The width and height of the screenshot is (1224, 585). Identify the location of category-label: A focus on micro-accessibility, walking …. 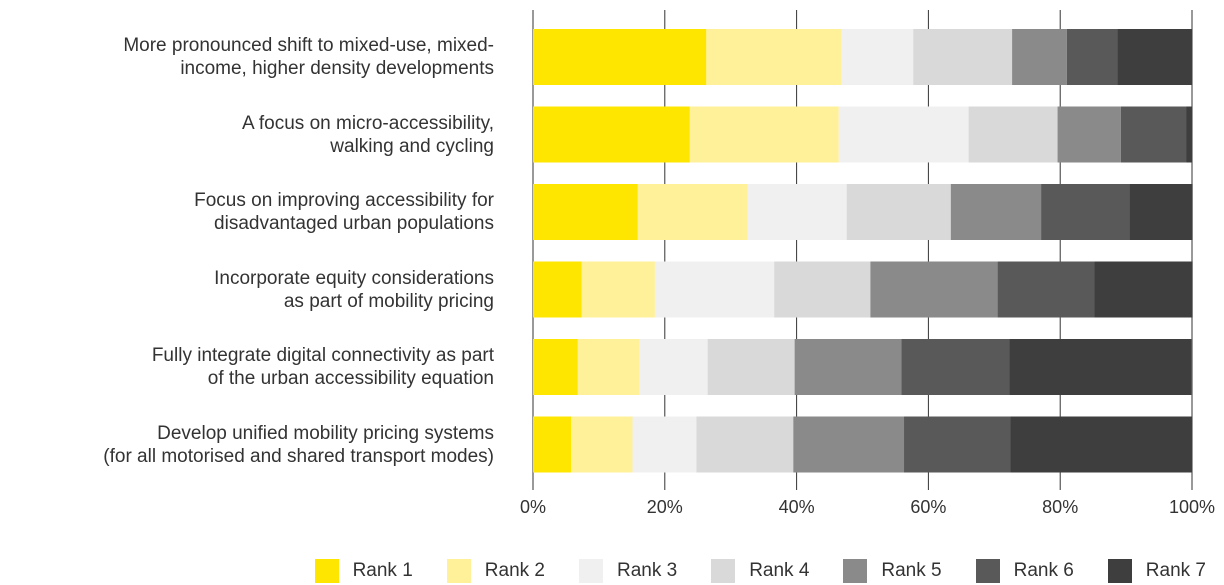
(367, 134).